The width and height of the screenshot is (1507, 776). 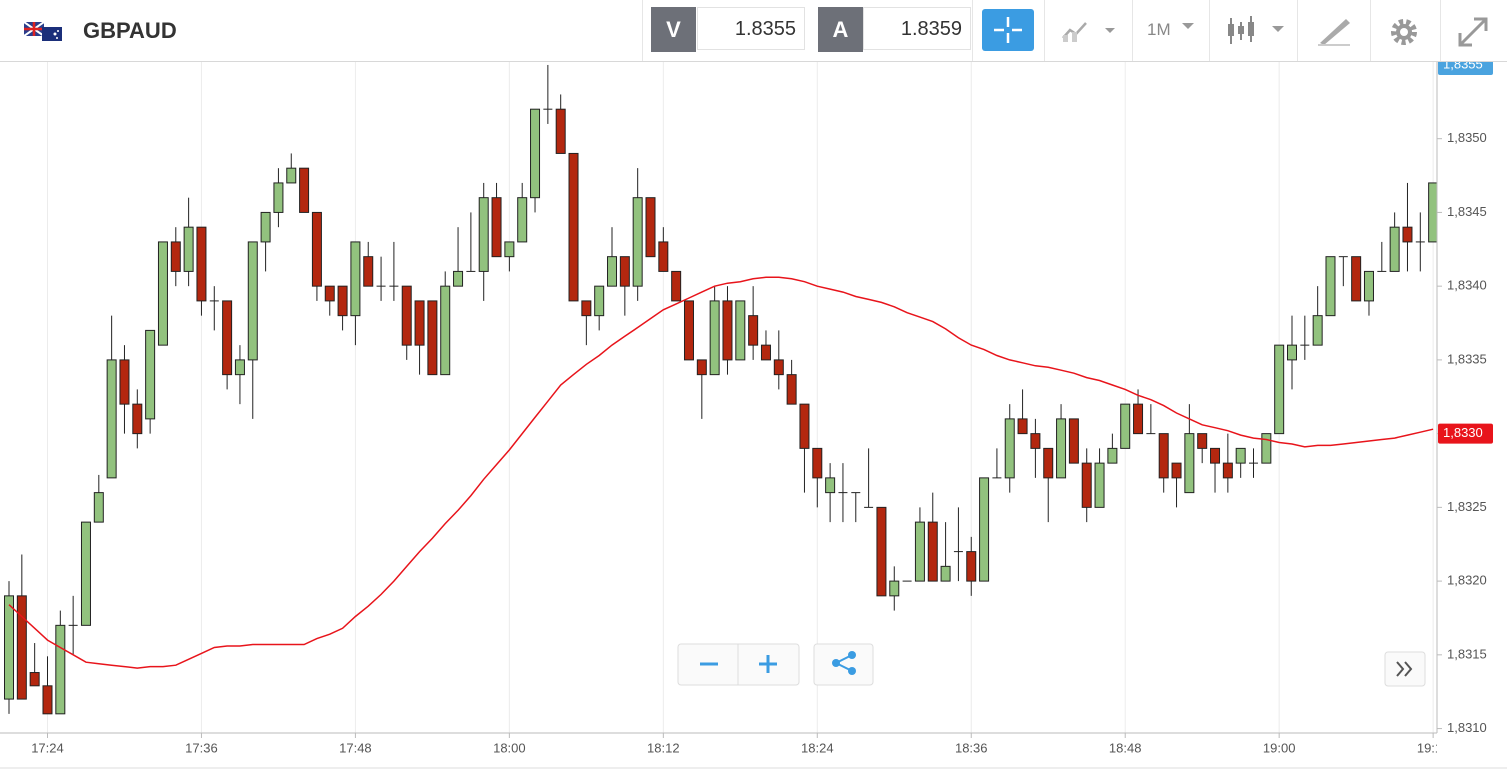 What do you see at coordinates (1473, 32) in the screenshot?
I see `fullscreen-button` at bounding box center [1473, 32].